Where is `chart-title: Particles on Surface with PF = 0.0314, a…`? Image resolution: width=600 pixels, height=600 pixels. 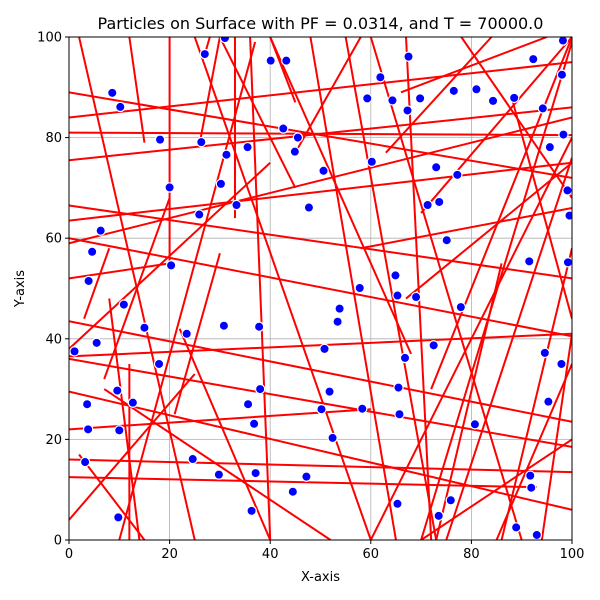
chart-title: Particles on Surface with PF = 0.0314, a… is located at coordinates (321, 23).